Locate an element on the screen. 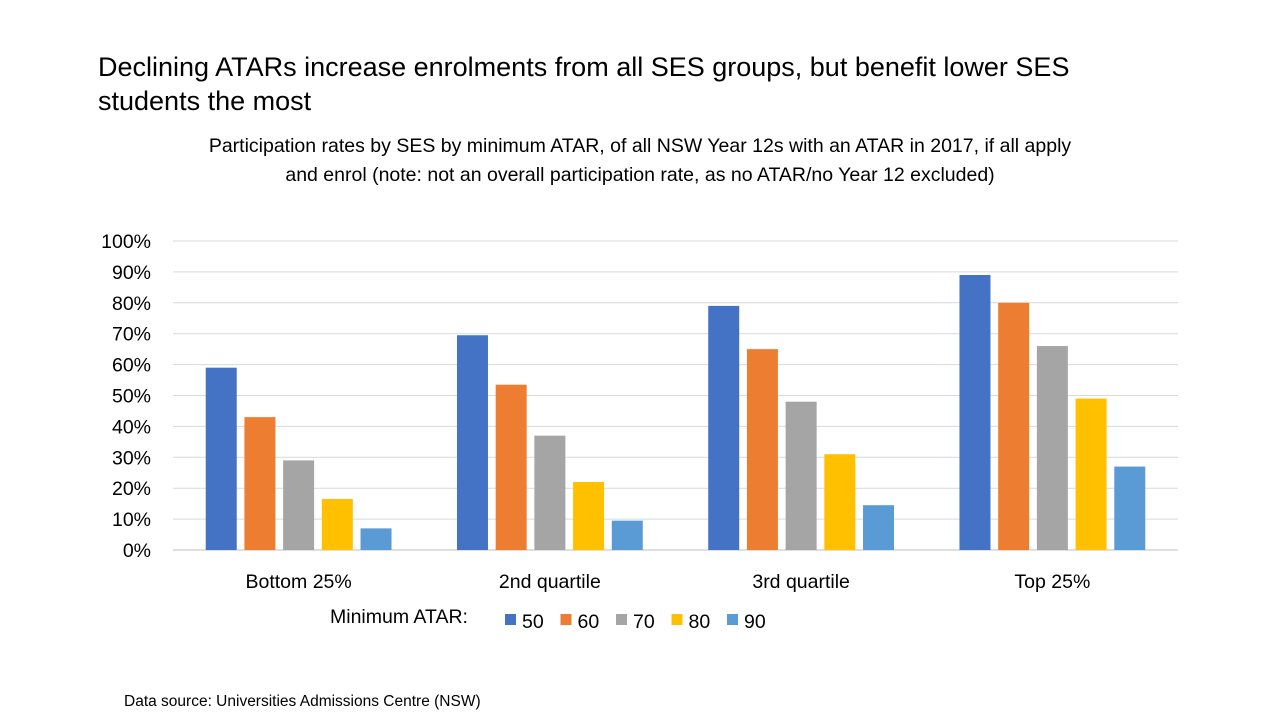  y-tick-label: 90% is located at coordinates (131, 273).